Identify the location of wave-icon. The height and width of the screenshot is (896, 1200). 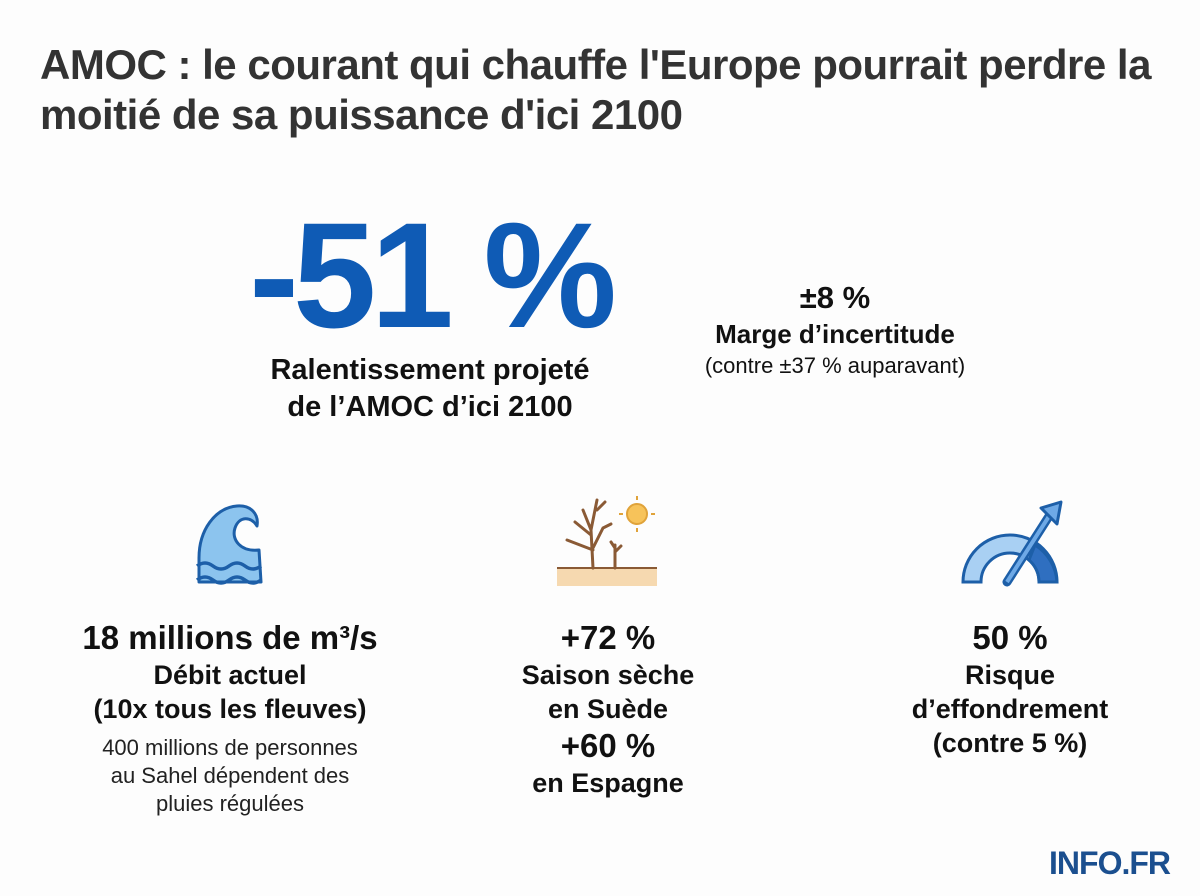
(230, 542).